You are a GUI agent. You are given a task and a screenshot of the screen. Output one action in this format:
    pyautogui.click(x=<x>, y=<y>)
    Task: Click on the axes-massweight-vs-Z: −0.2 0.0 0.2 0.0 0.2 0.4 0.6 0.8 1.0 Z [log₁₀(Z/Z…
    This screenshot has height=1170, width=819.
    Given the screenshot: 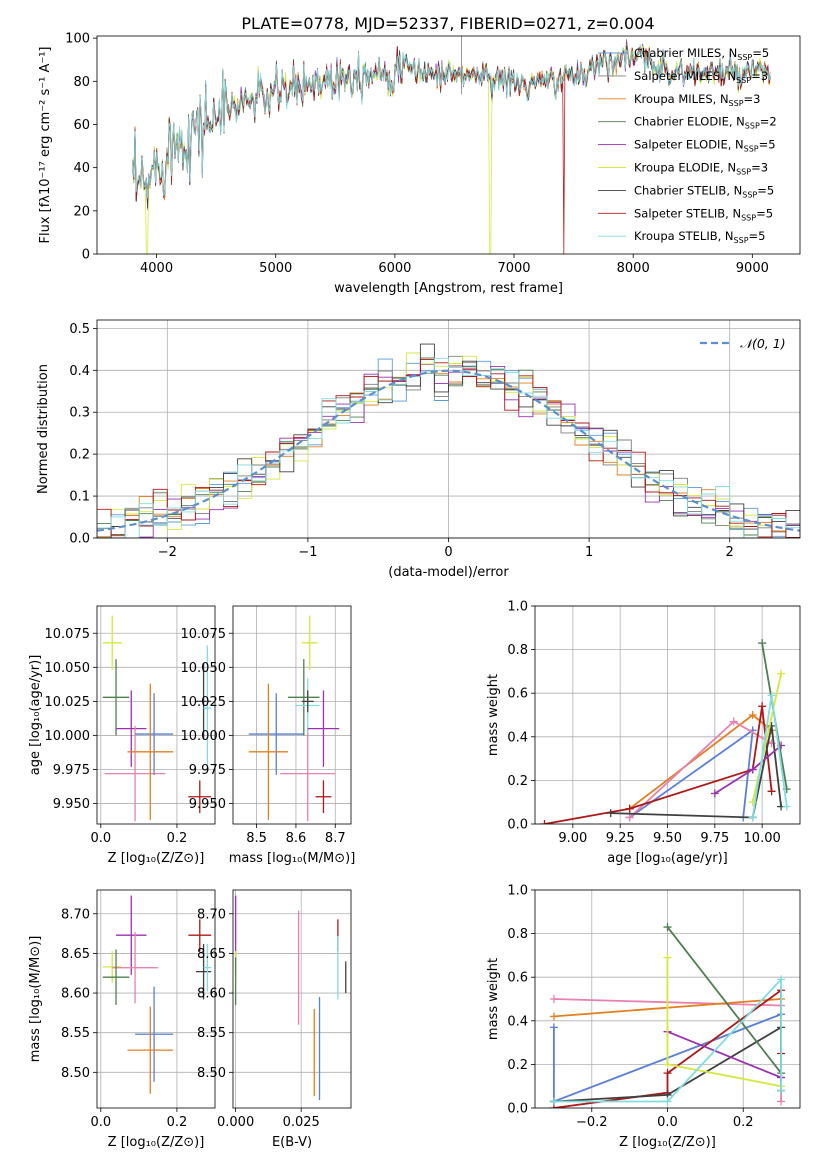 What is the action you would take?
    pyautogui.click(x=643, y=1017)
    